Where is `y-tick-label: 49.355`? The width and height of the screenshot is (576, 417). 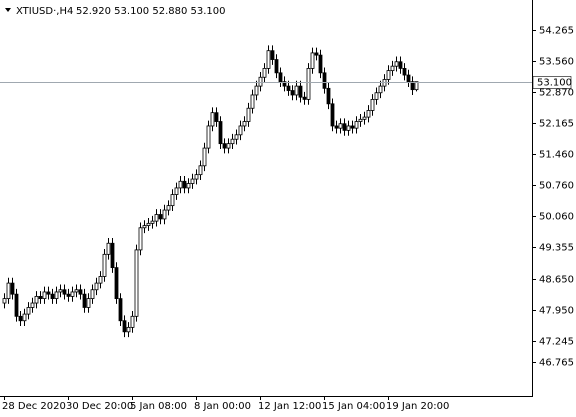 y-tick-label: 49.355 is located at coordinates (556, 248).